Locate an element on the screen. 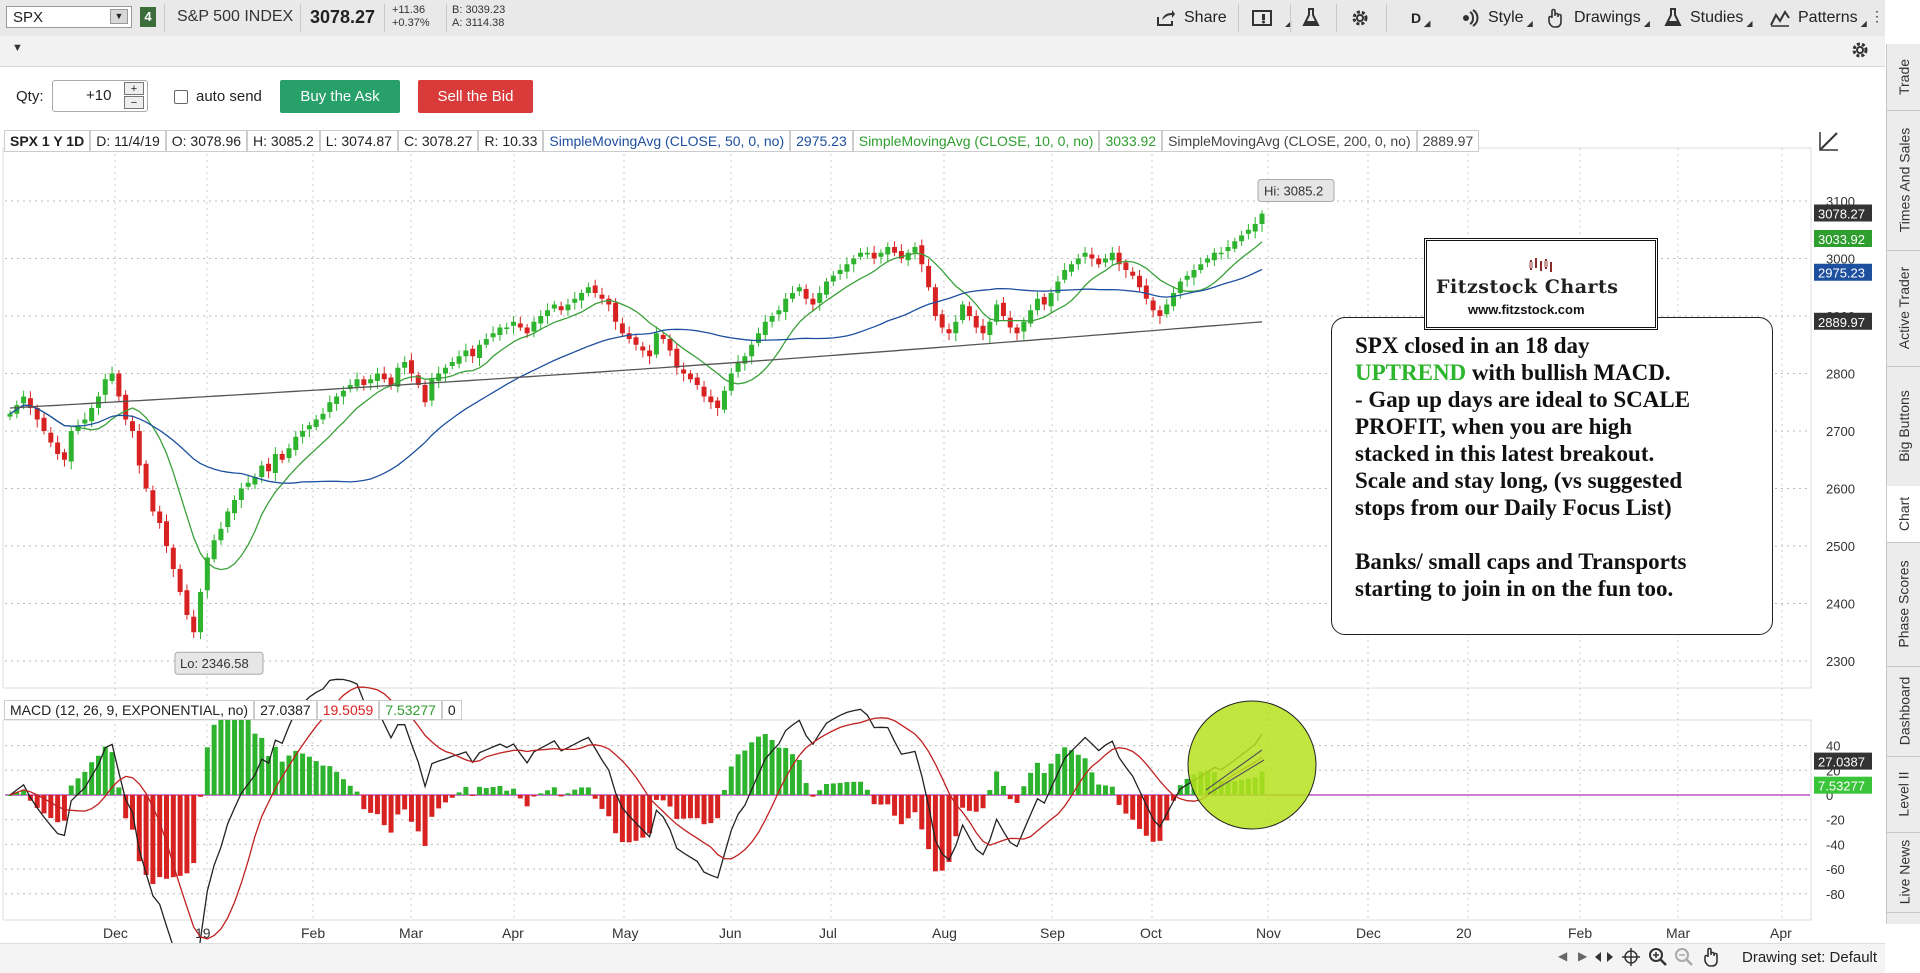 Image resolution: width=1920 pixels, height=973 pixels. quantity-decrement-button: − is located at coordinates (134, 102).